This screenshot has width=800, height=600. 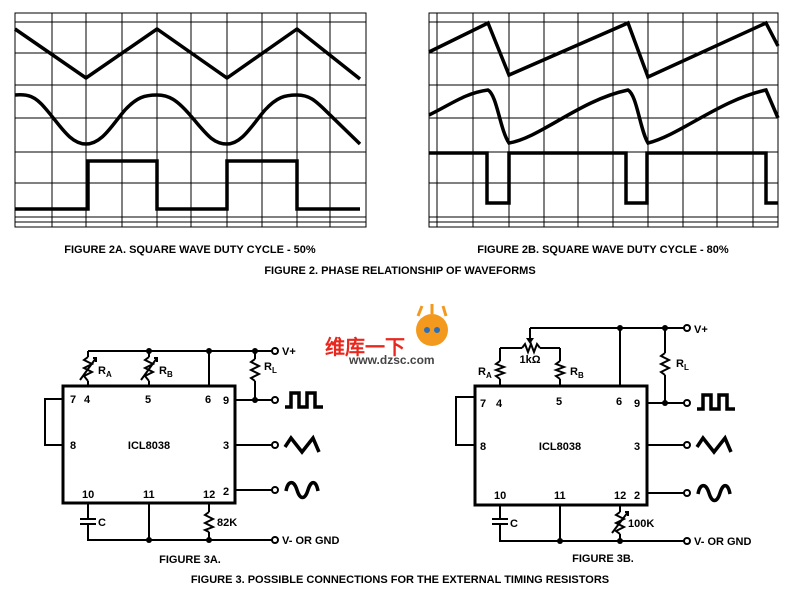 What do you see at coordinates (391, 360) in the screenshot?
I see `watermark-url: www.dzsc.com` at bounding box center [391, 360].